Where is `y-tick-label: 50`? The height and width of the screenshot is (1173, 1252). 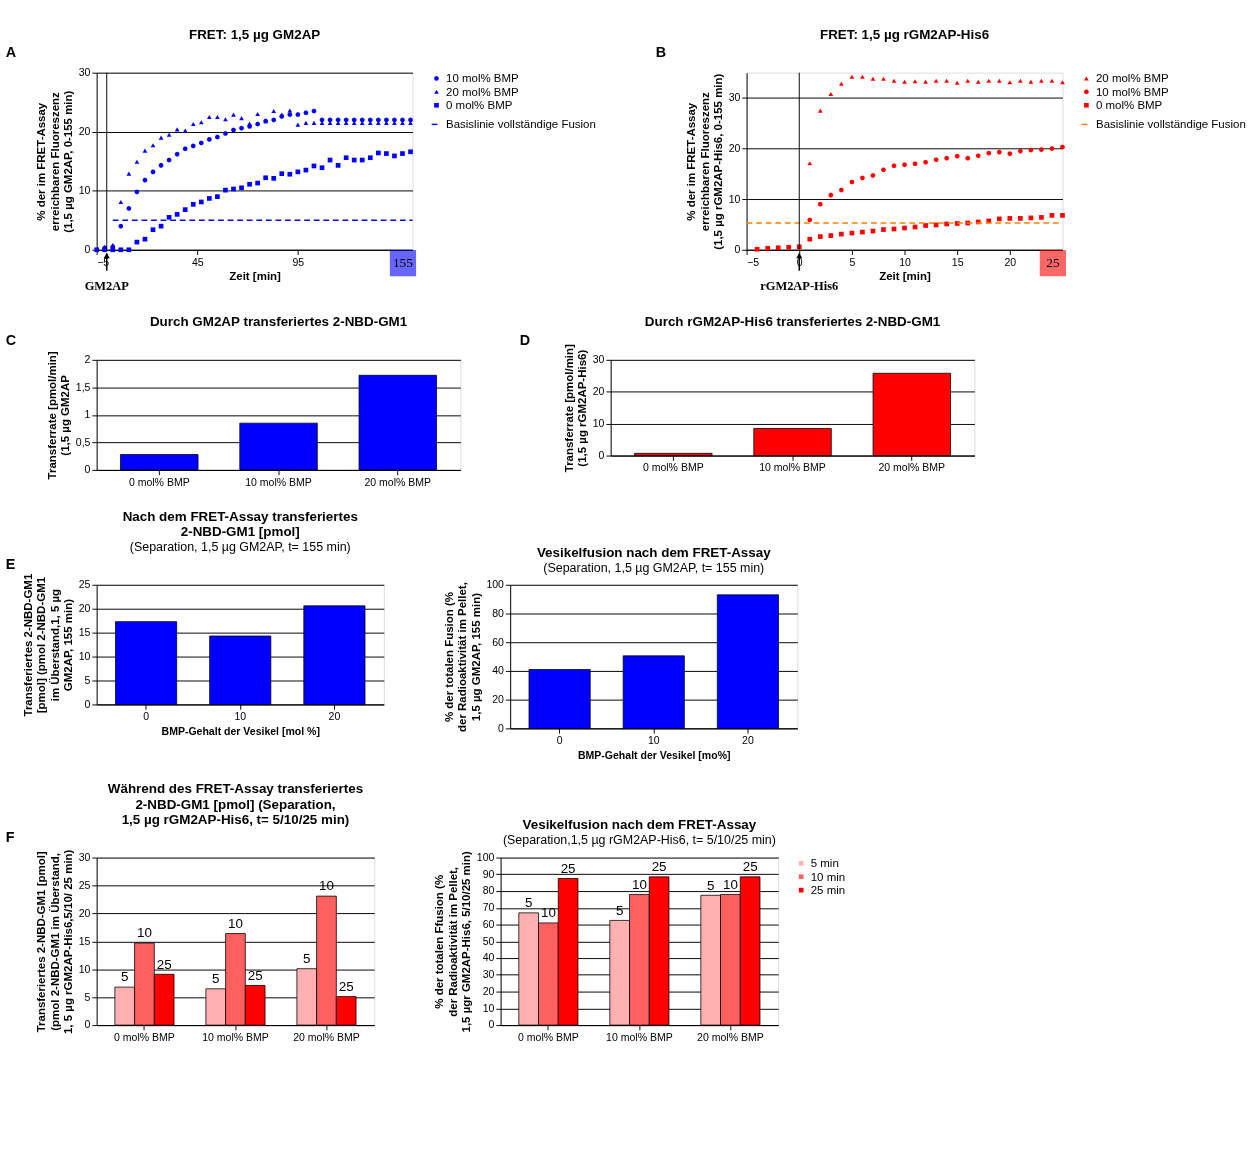
y-tick-label: 50 is located at coordinates (488, 940).